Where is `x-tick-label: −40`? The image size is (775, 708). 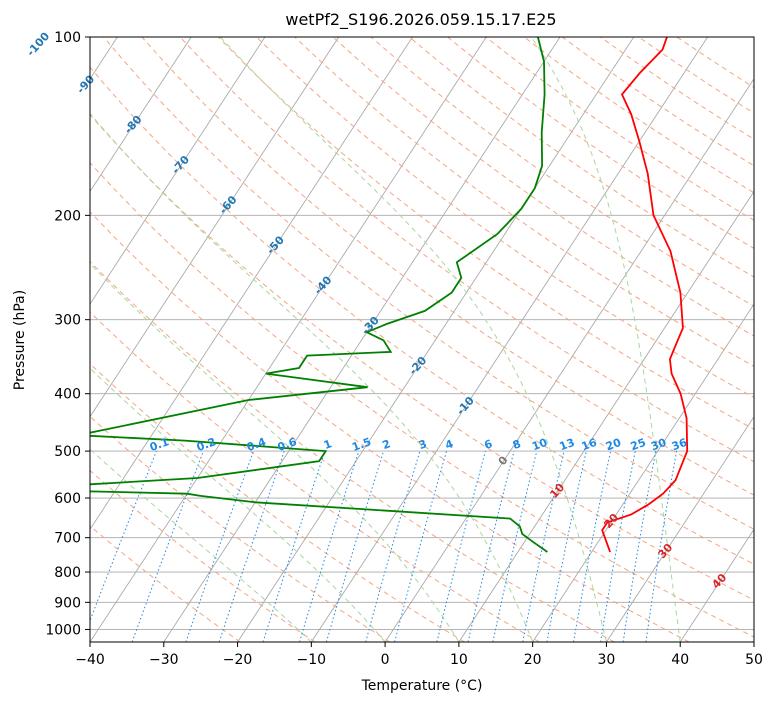 x-tick-label: −40 is located at coordinates (90, 660).